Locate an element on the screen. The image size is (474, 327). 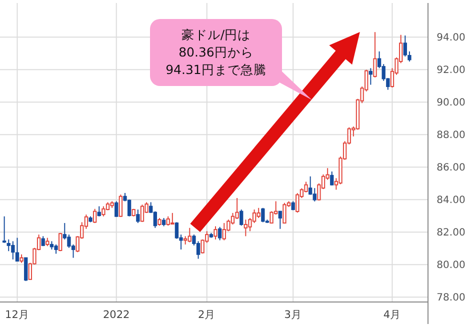
y-tick-label: 78.00 is located at coordinates (451, 298).